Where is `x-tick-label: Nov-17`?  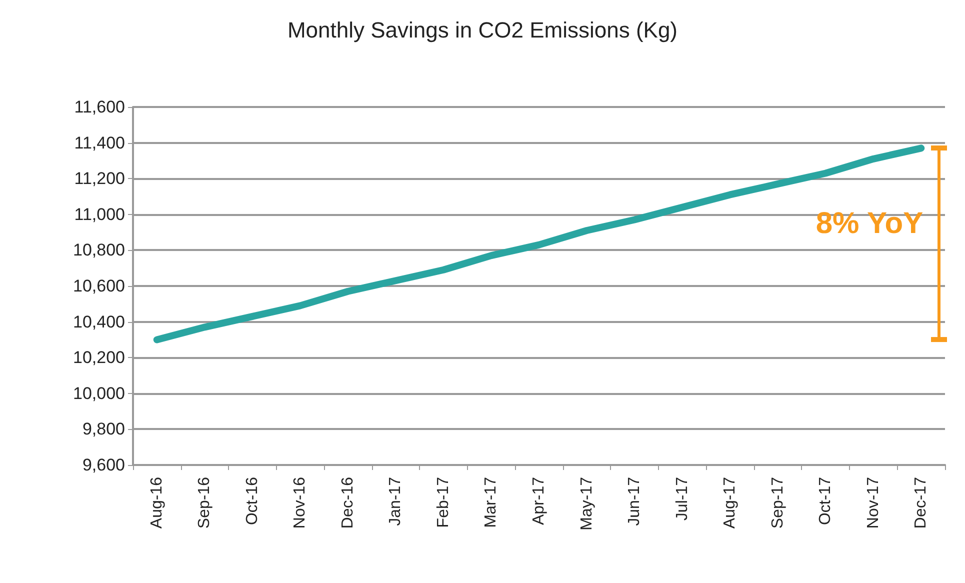 x-tick-label: Nov-17 is located at coordinates (873, 502).